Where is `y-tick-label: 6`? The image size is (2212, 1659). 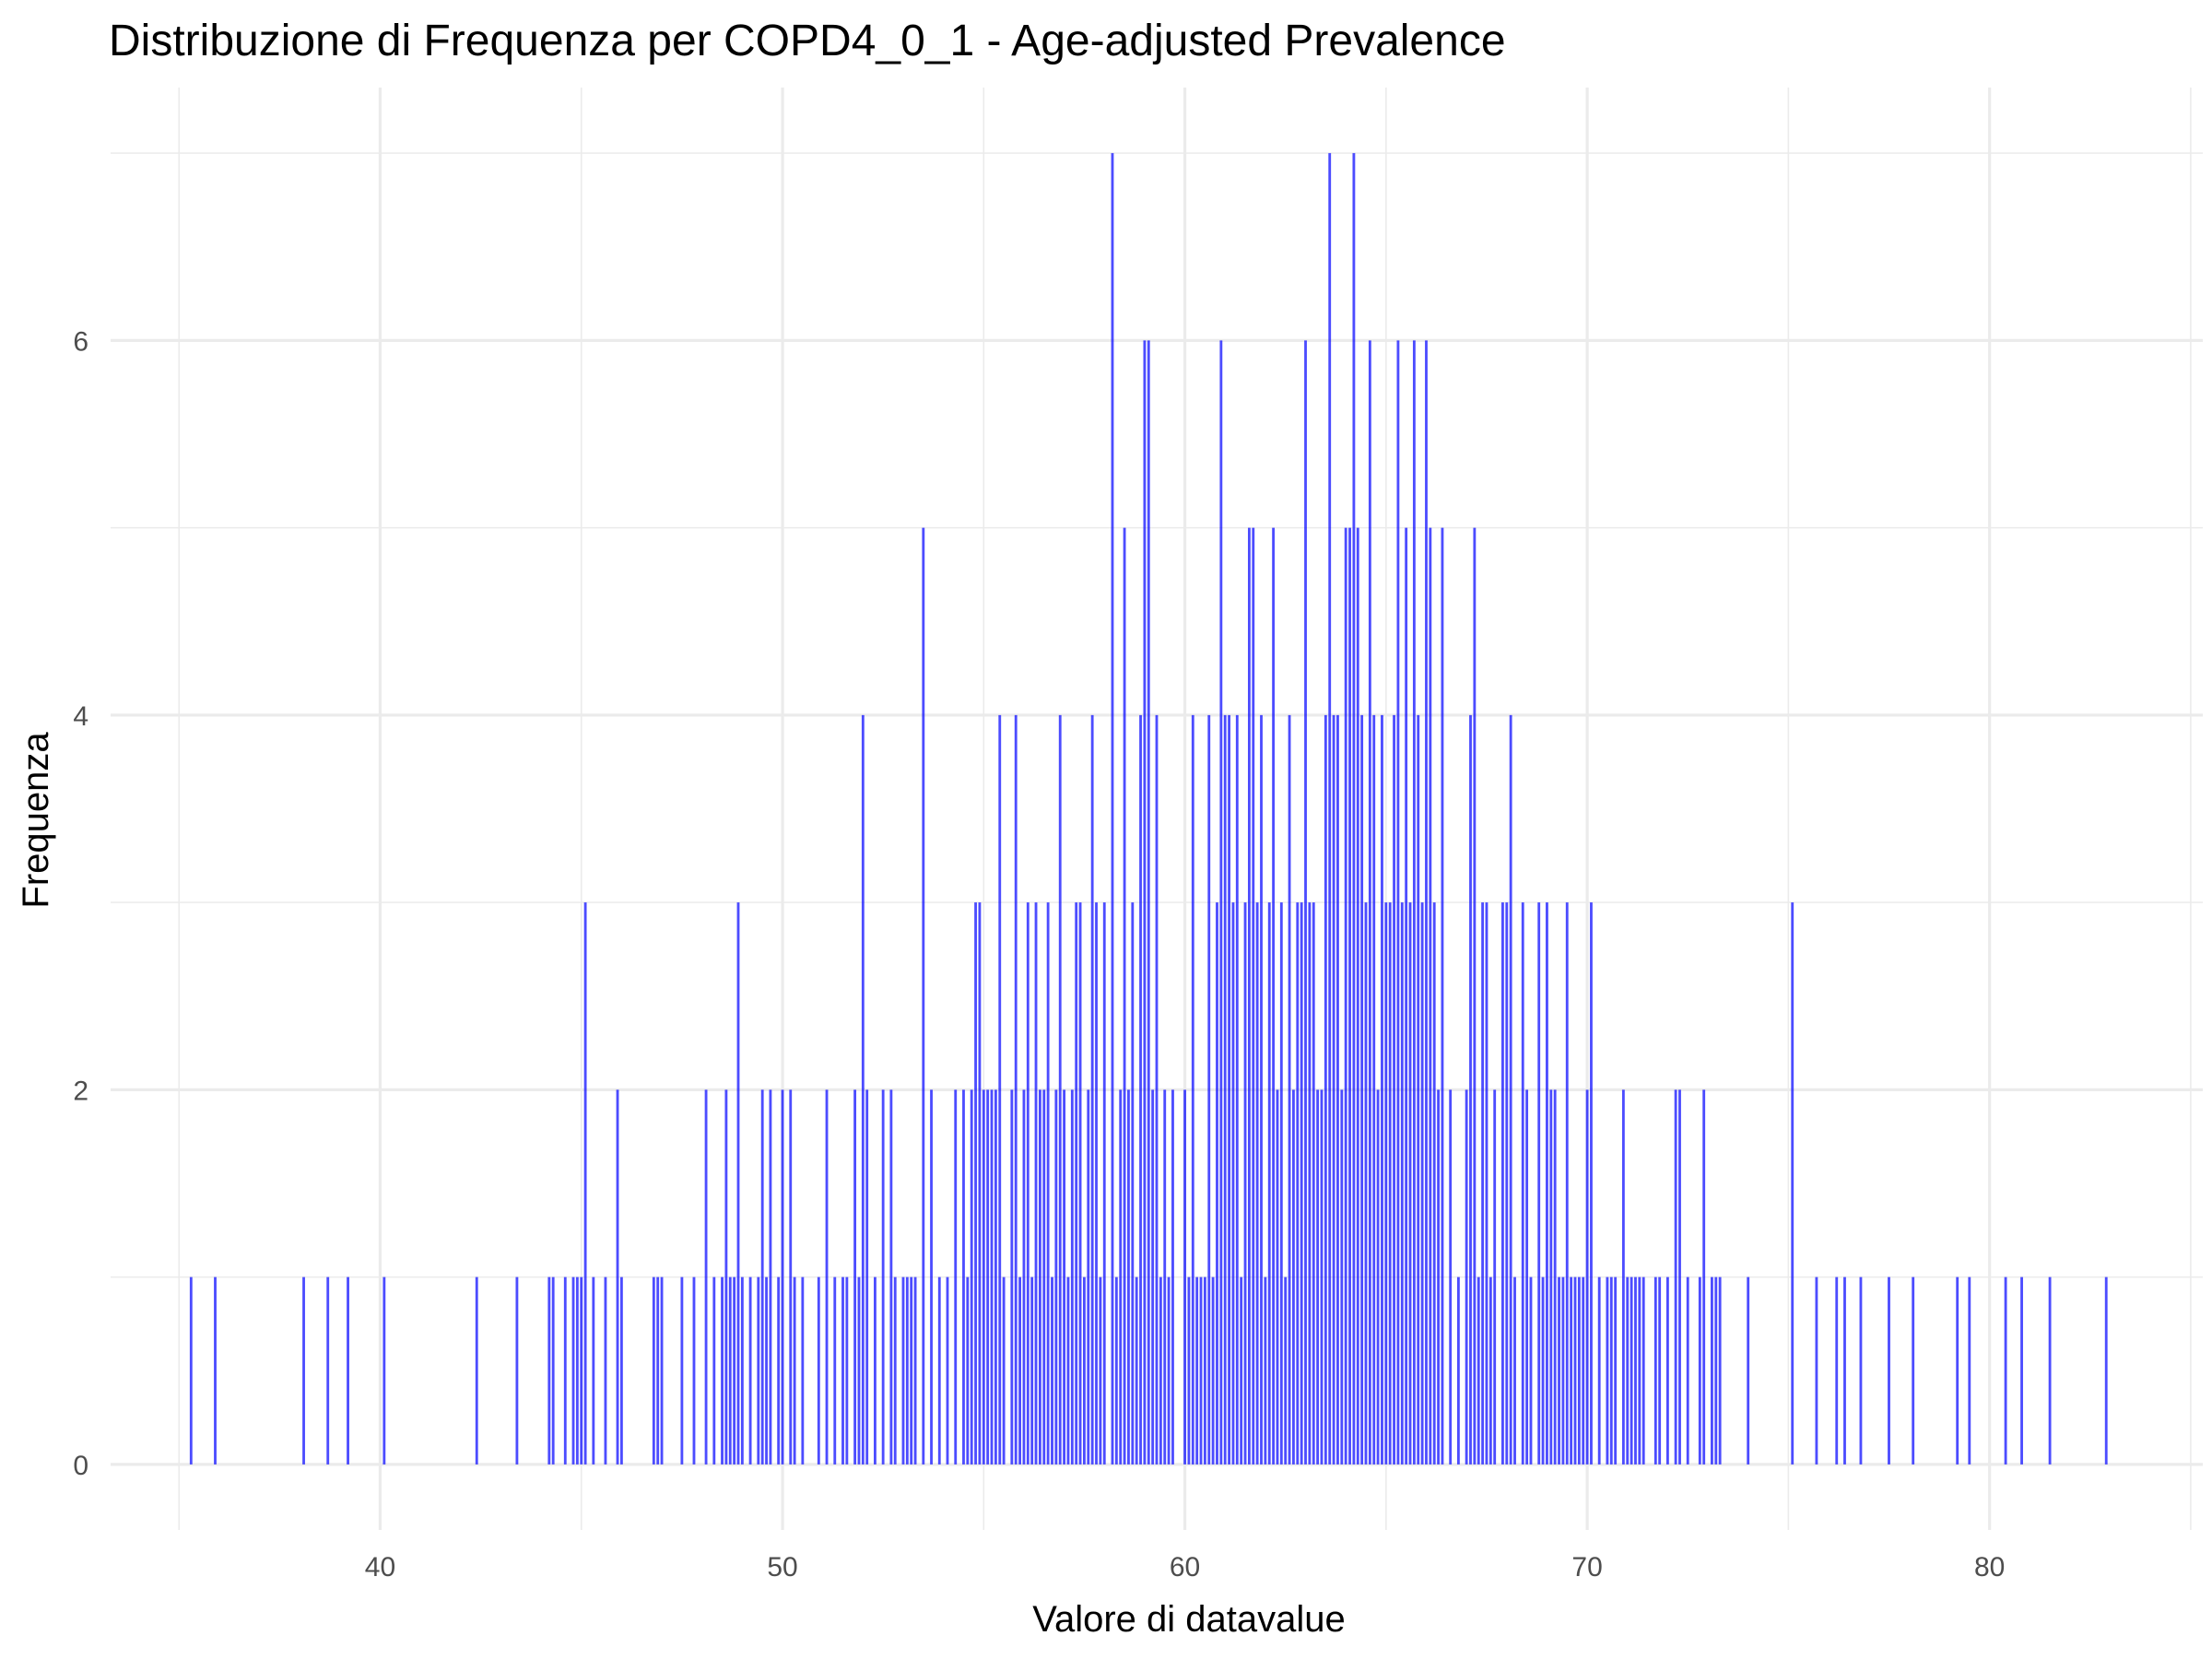
y-tick-label: 6 is located at coordinates (80, 341).